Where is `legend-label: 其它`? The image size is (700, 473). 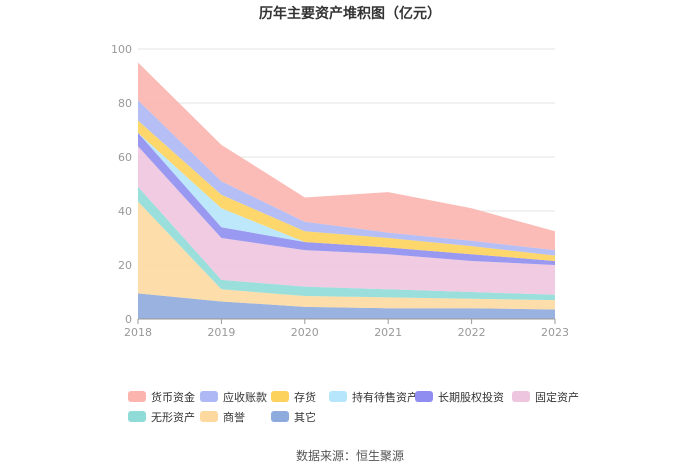 legend-label: 其它 is located at coordinates (305, 417).